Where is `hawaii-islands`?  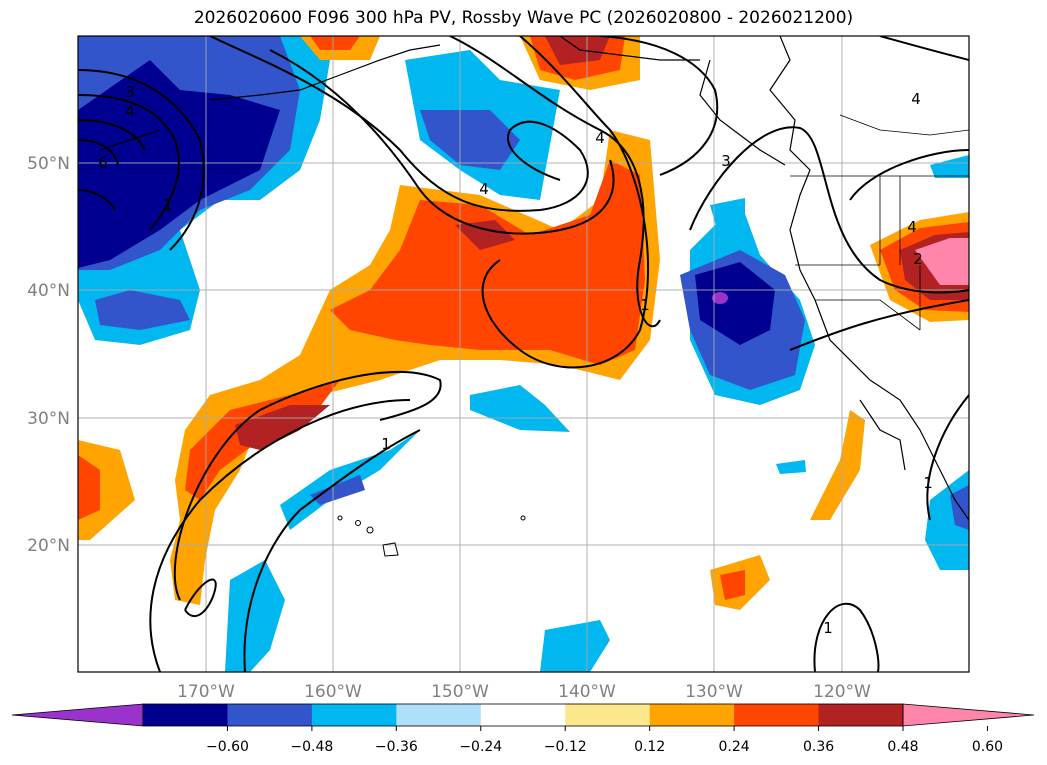
hawaii-islands is located at coordinates (431, 536).